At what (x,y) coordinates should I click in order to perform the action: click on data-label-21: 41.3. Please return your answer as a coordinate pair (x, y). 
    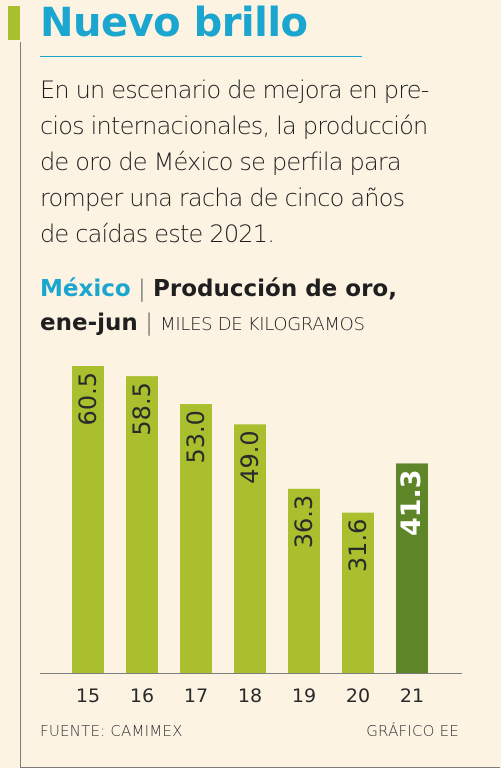
    Looking at the image, I should click on (411, 502).